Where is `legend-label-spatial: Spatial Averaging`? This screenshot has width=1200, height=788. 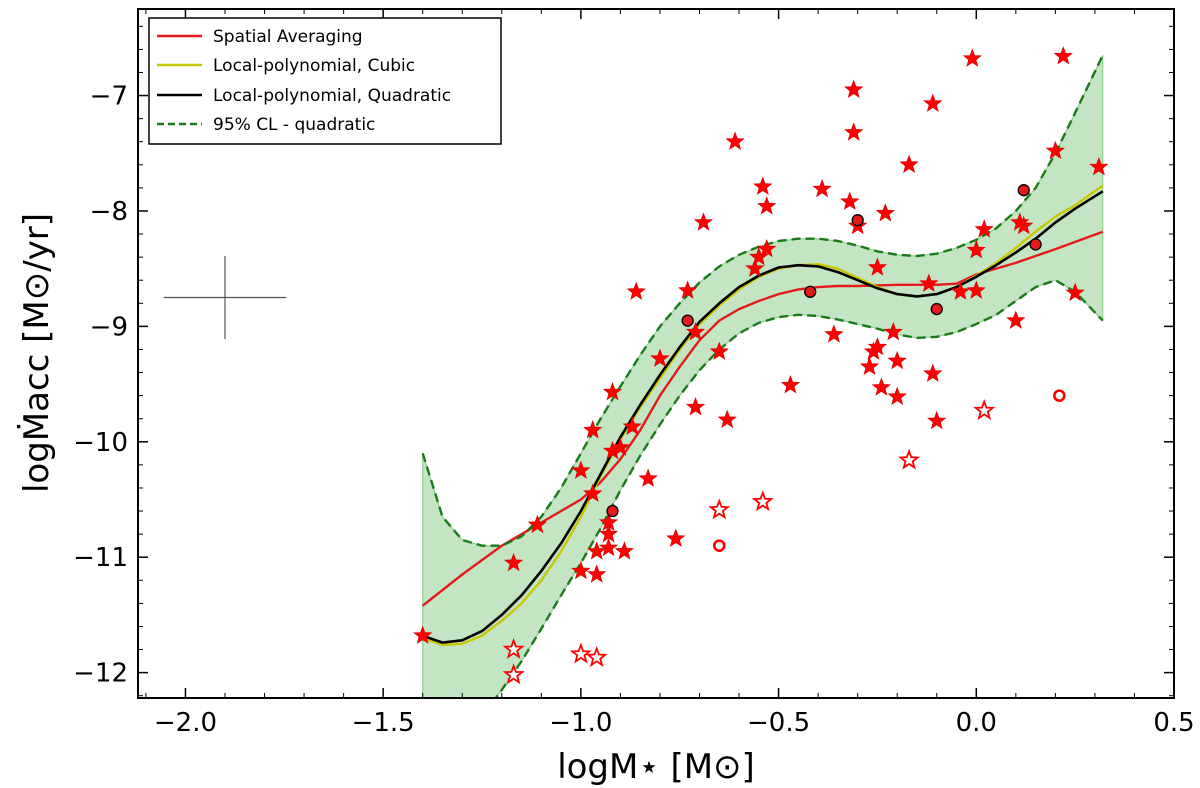
legend-label-spatial: Spatial Averaging is located at coordinates (288, 37).